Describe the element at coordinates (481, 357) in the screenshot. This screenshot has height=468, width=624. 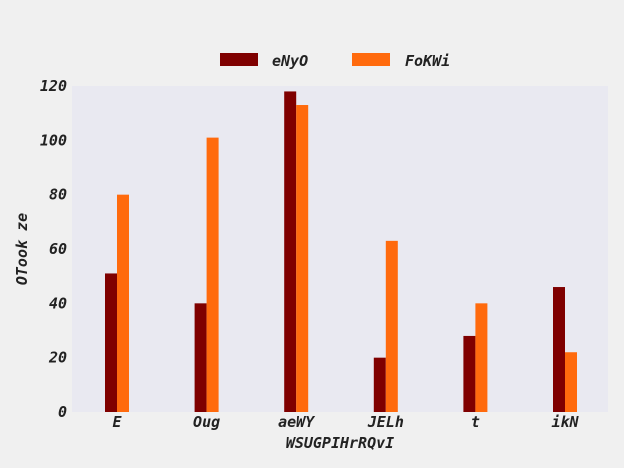
I see `bar-FoKWi-t` at that location.